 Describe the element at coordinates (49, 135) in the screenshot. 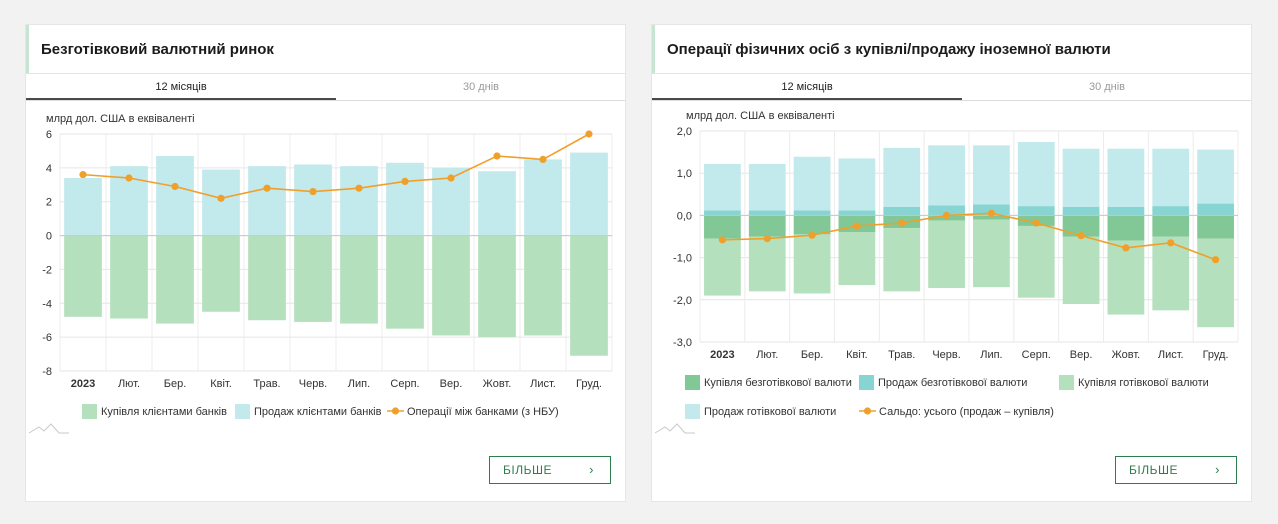

I see `y-tick-label: 6` at that location.